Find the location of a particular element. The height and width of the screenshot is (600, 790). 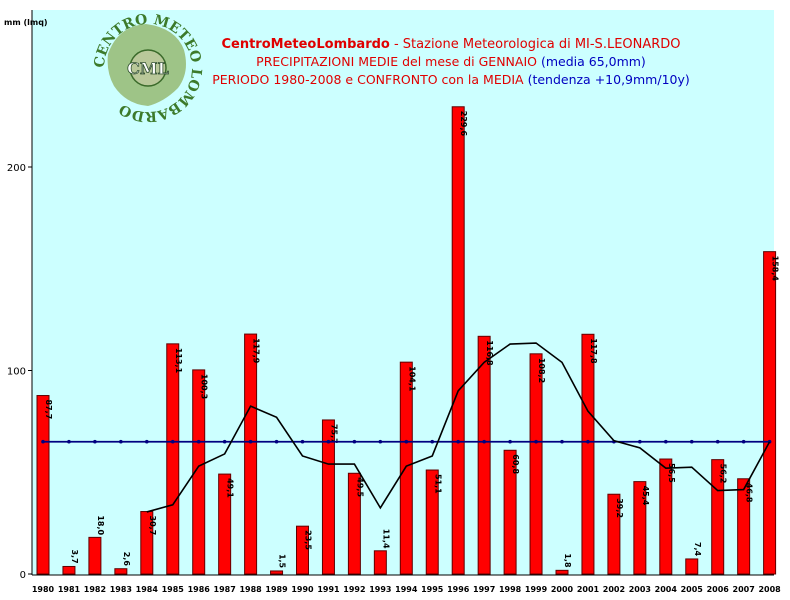

title-segment: (media 65,0mm) is located at coordinates (593, 61).